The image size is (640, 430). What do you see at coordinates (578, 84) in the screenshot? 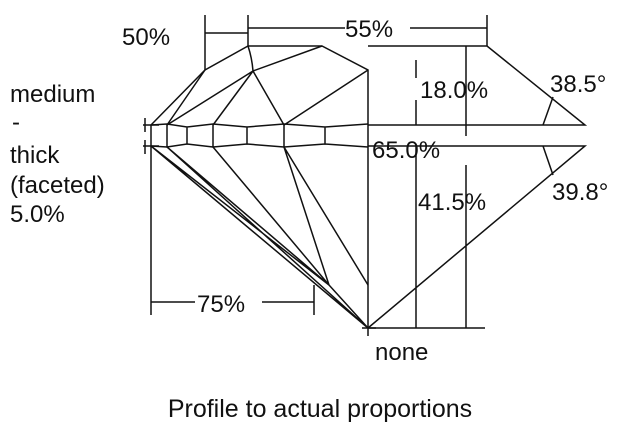
I see `crown-angle-label: 38.5°` at bounding box center [578, 84].